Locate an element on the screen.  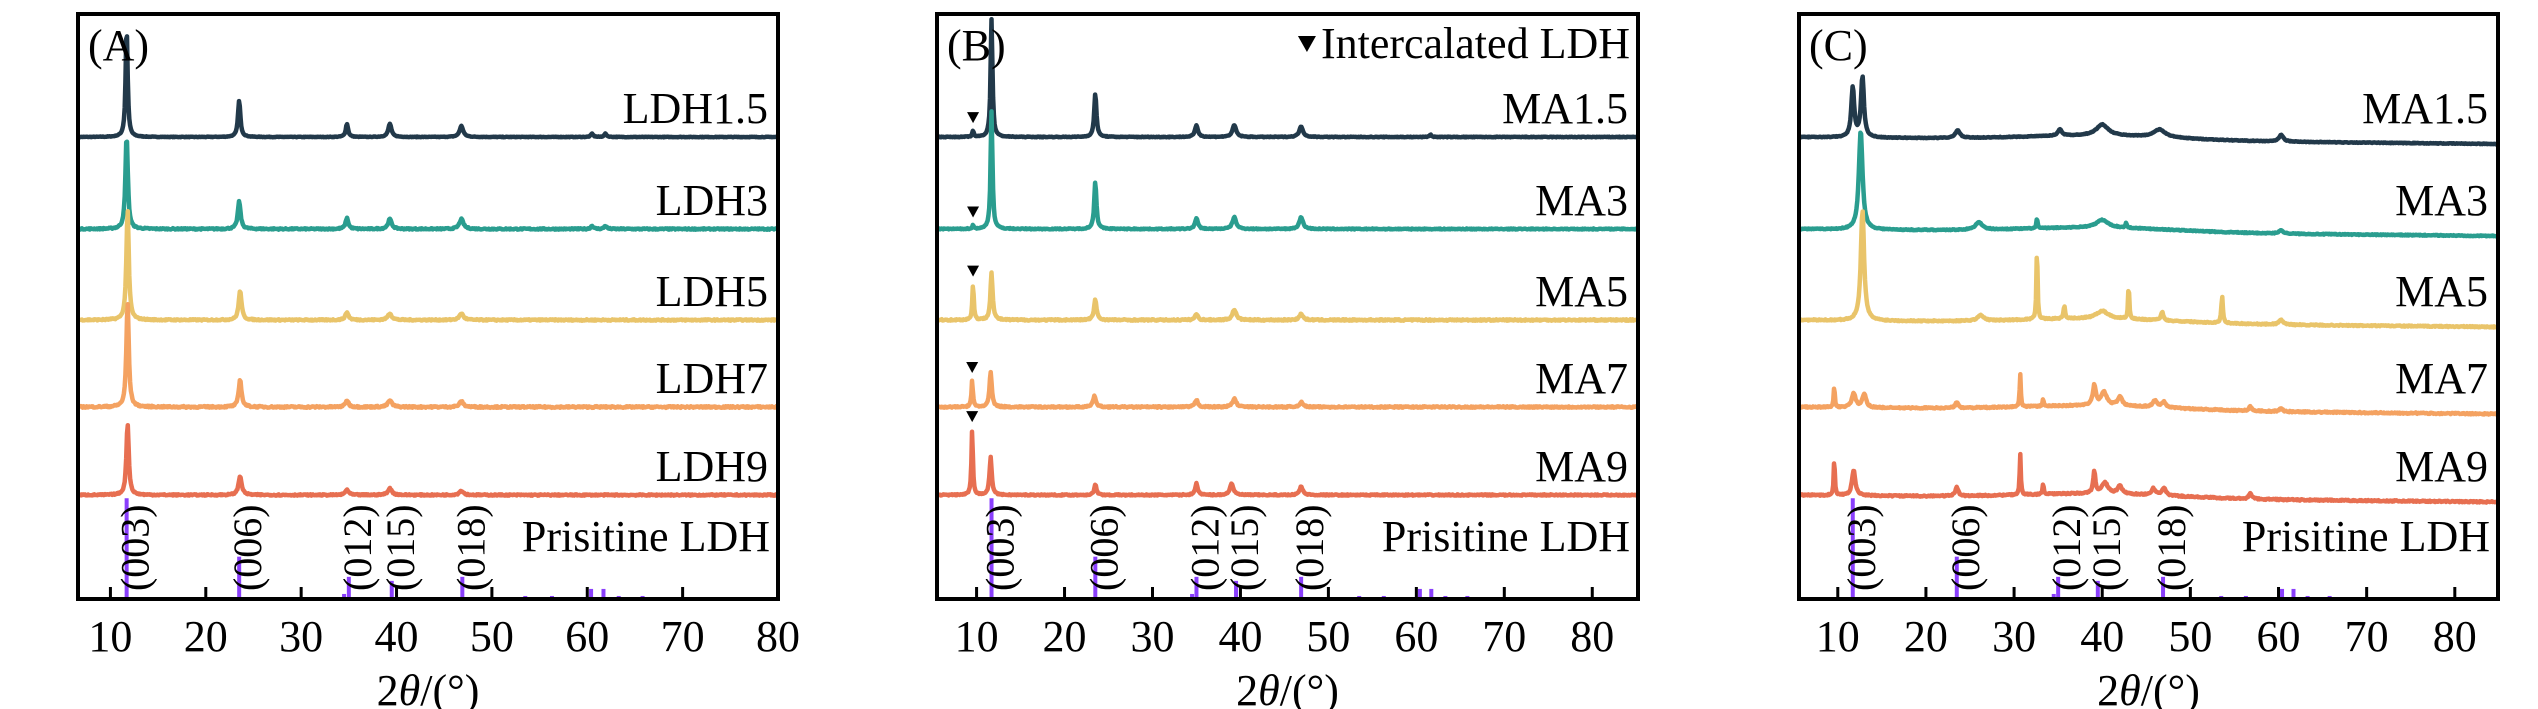
panel-label: (A) is located at coordinates (118, 45).